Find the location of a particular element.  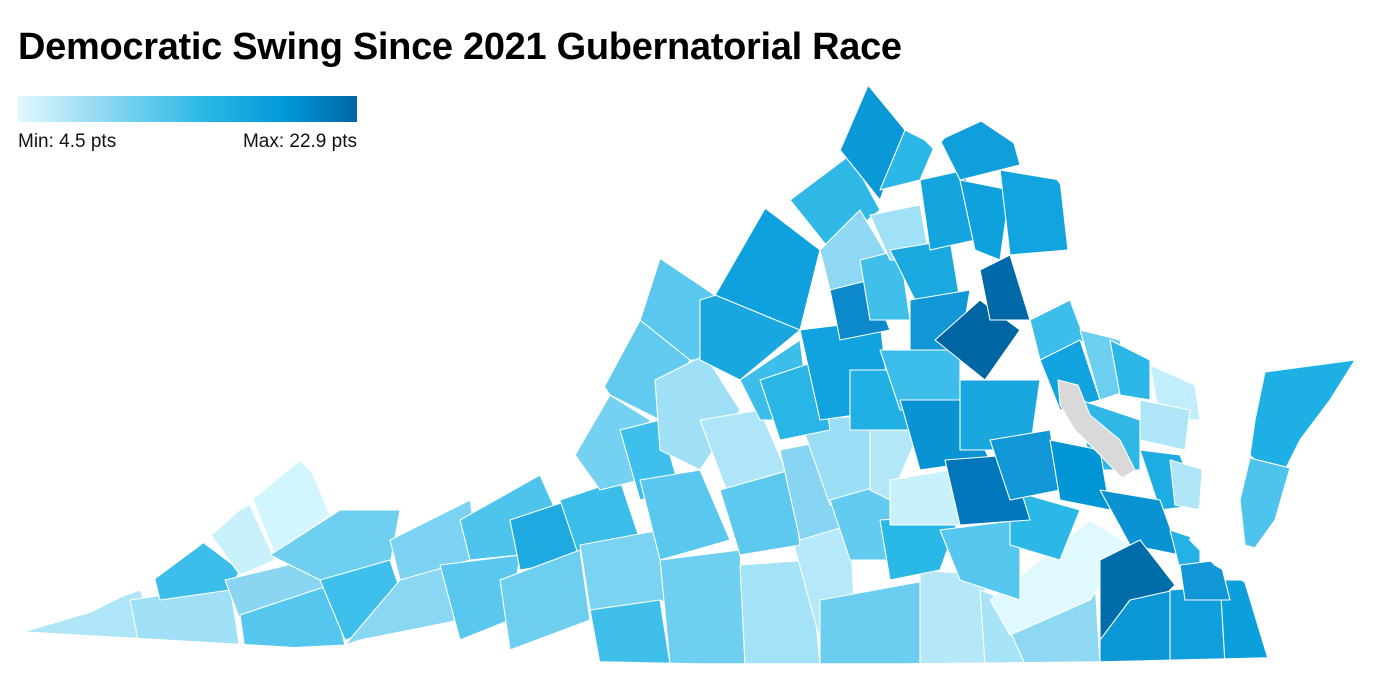

legend-min-label: Min: 4.5 pts is located at coordinates (67, 141).